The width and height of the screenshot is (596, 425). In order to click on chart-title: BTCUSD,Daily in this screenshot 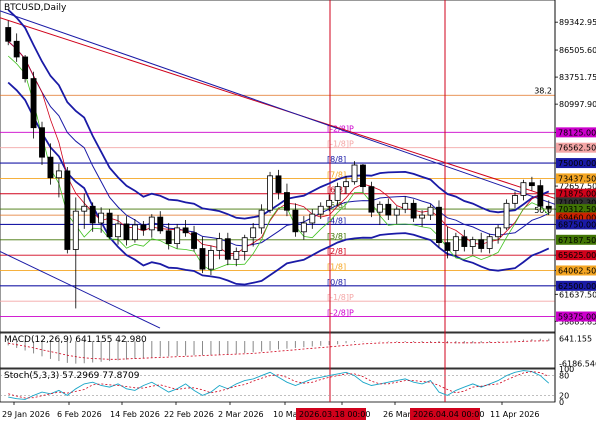, I will do `click(35, 8)`.